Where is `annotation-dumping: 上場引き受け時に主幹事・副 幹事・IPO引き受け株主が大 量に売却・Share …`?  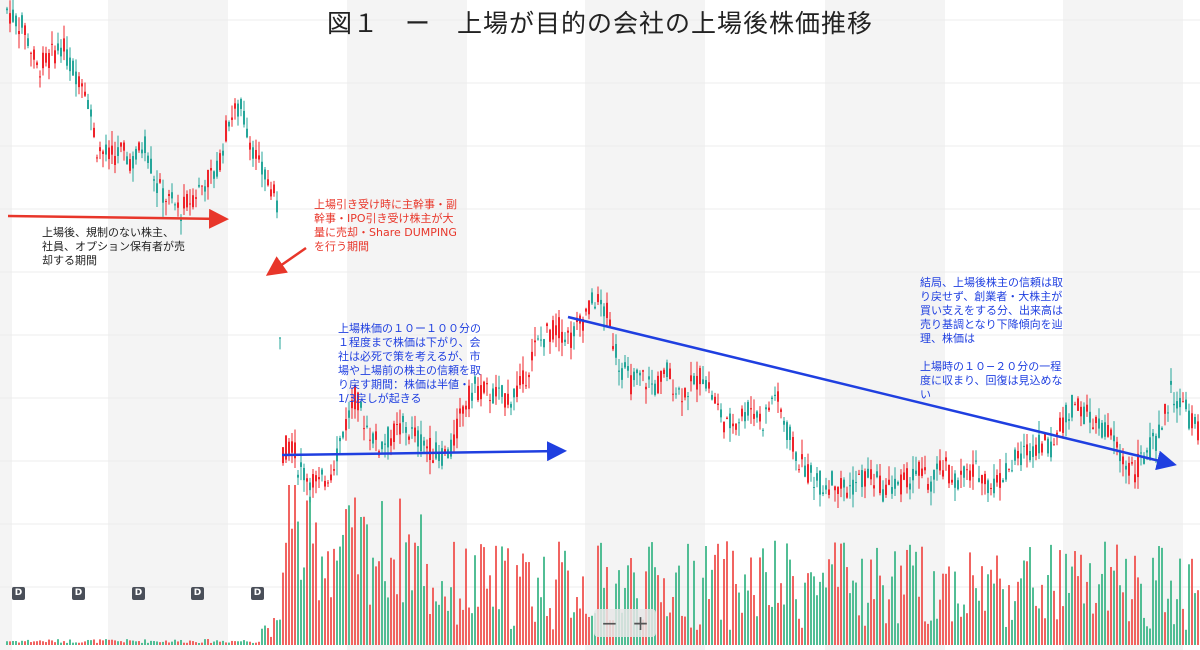 annotation-dumping: 上場引き受け時に主幹事・副 幹事・IPO引き受け株主が大 量に売却・Share … is located at coordinates (385, 225).